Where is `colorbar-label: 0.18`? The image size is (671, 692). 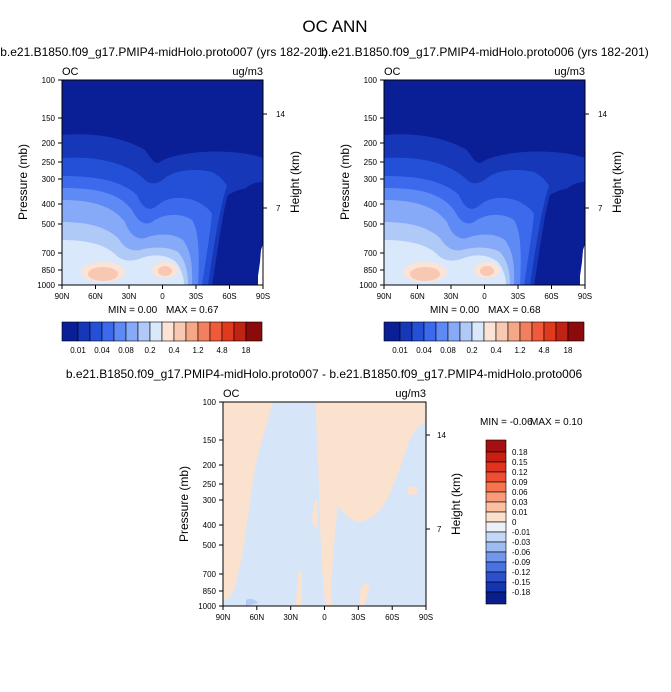 colorbar-label: 0.18 is located at coordinates (520, 452).